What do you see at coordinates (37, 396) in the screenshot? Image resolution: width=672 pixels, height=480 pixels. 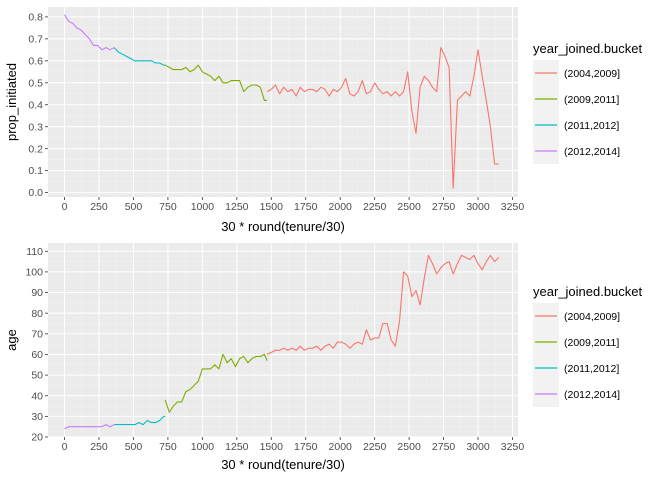 I see `y-tick-label: 40` at bounding box center [37, 396].